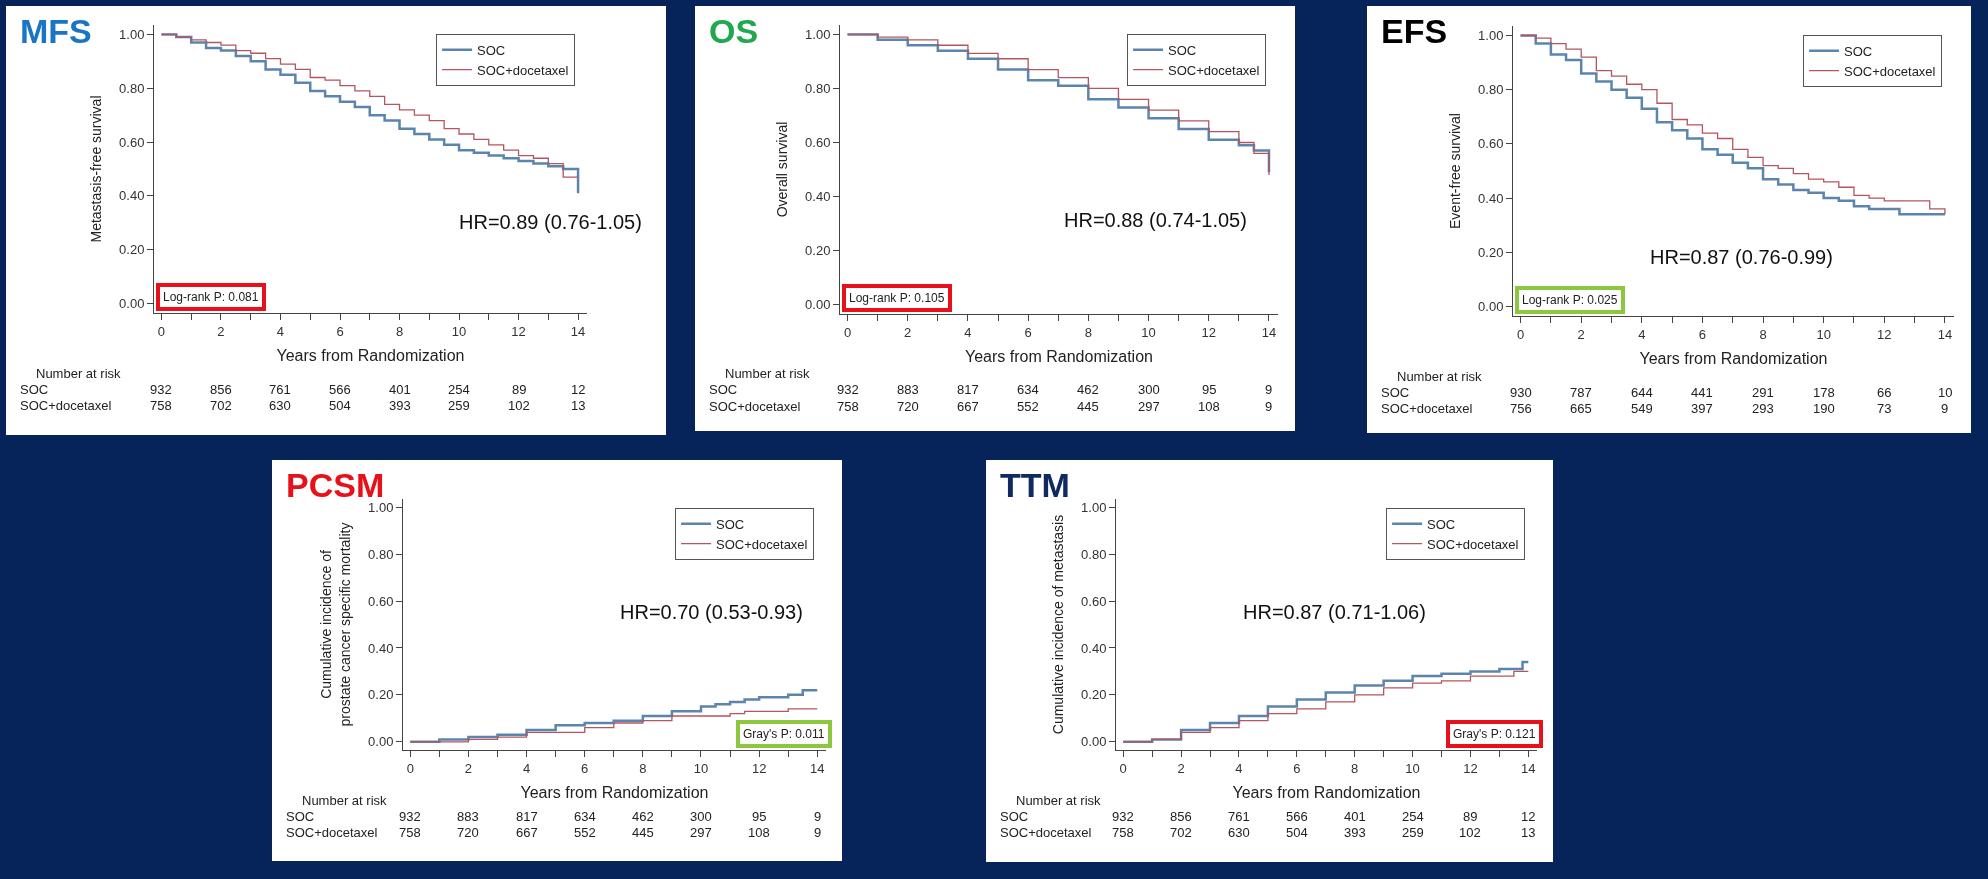 This screenshot has height=879, width=1988. Describe the element at coordinates (1014, 816) in the screenshot. I see `text: SOC` at that location.